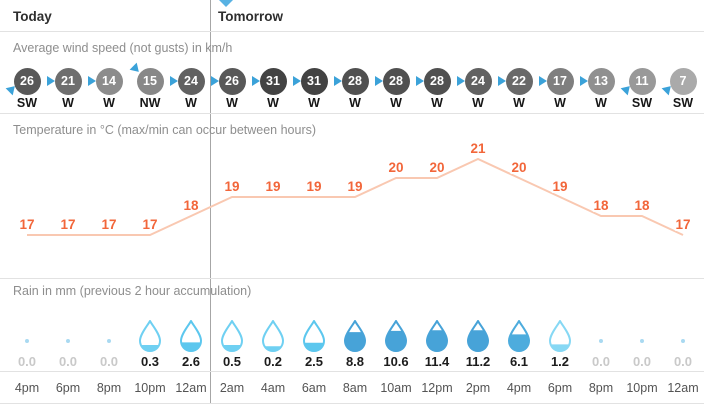 The width and height of the screenshot is (704, 410). I want to click on wind-direction-label: NW, so click(150, 103).